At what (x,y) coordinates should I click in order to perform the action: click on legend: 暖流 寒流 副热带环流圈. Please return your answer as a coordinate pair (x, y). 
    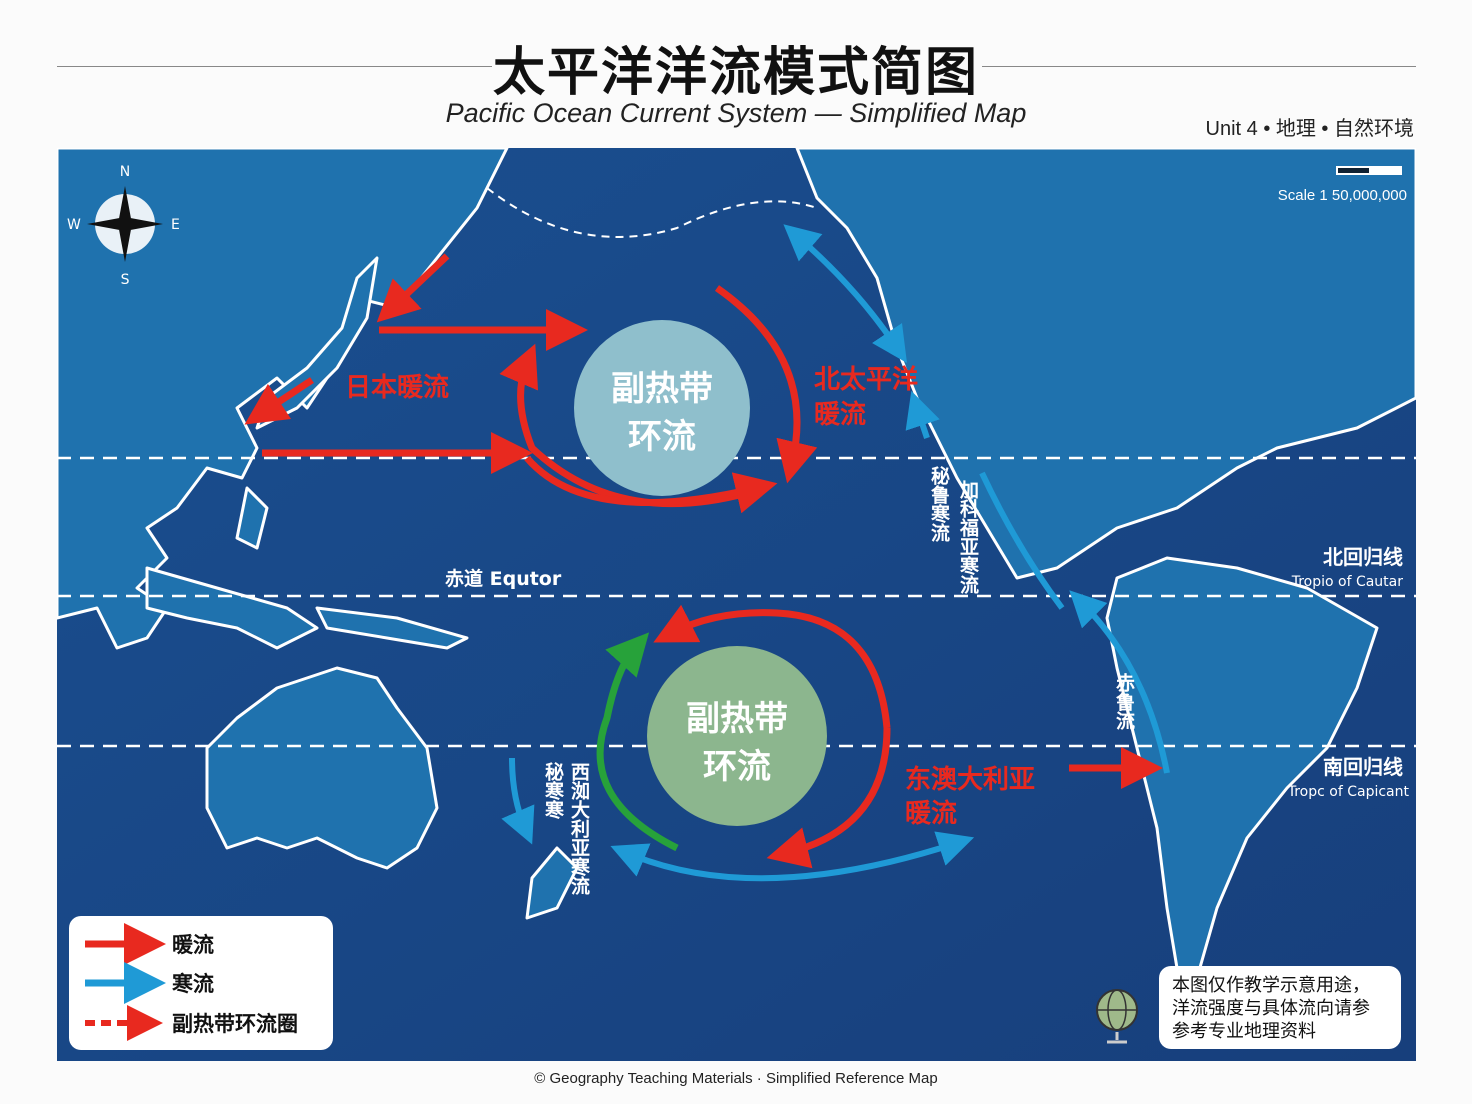
    Looking at the image, I should click on (201, 983).